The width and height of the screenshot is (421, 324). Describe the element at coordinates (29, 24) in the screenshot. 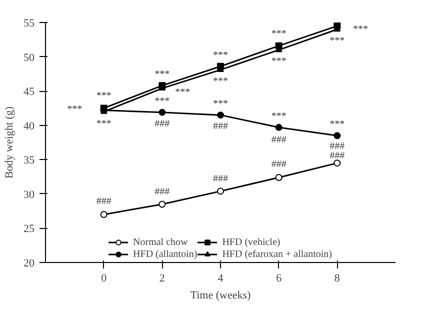

I see `y-tick-label: 55` at that location.